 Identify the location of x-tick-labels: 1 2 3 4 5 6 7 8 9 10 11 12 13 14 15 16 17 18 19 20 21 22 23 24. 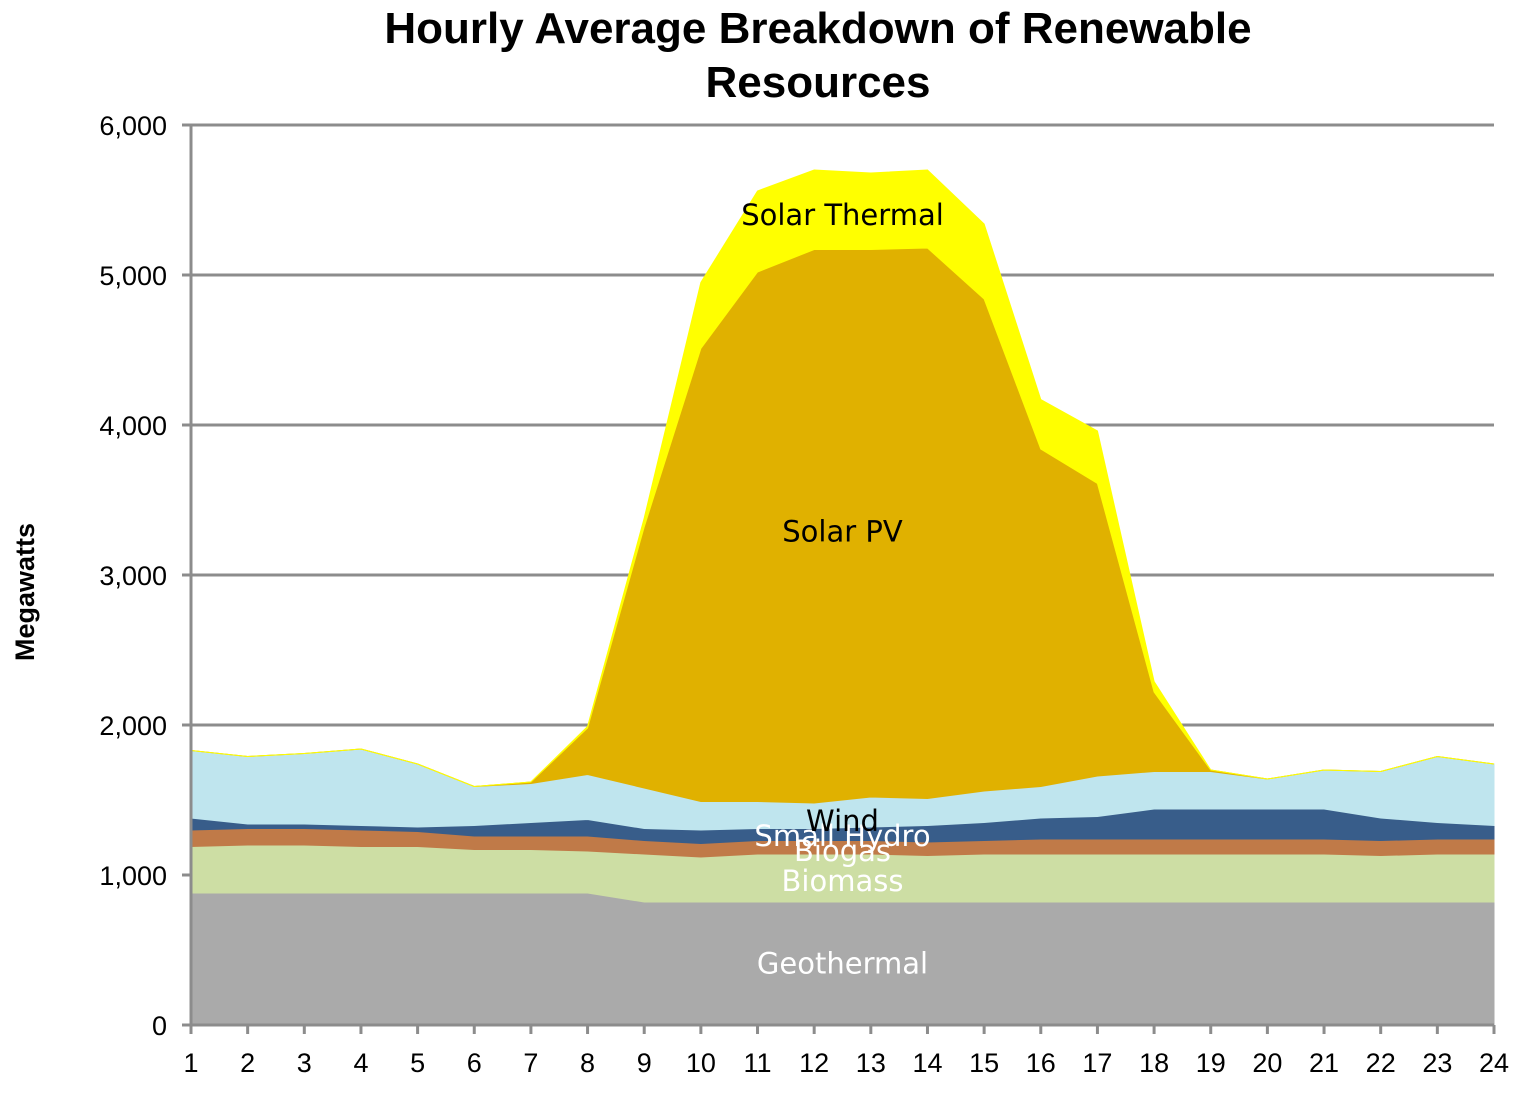
(846, 1063).